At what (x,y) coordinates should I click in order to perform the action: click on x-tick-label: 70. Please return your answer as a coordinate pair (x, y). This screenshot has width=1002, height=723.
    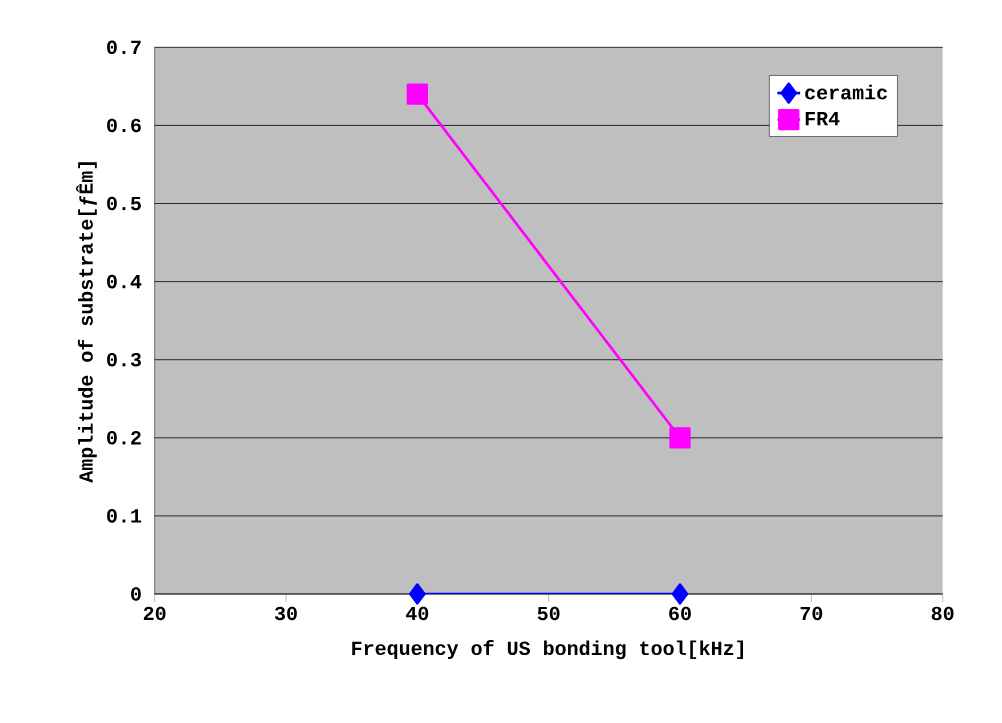
    Looking at the image, I should click on (811, 613).